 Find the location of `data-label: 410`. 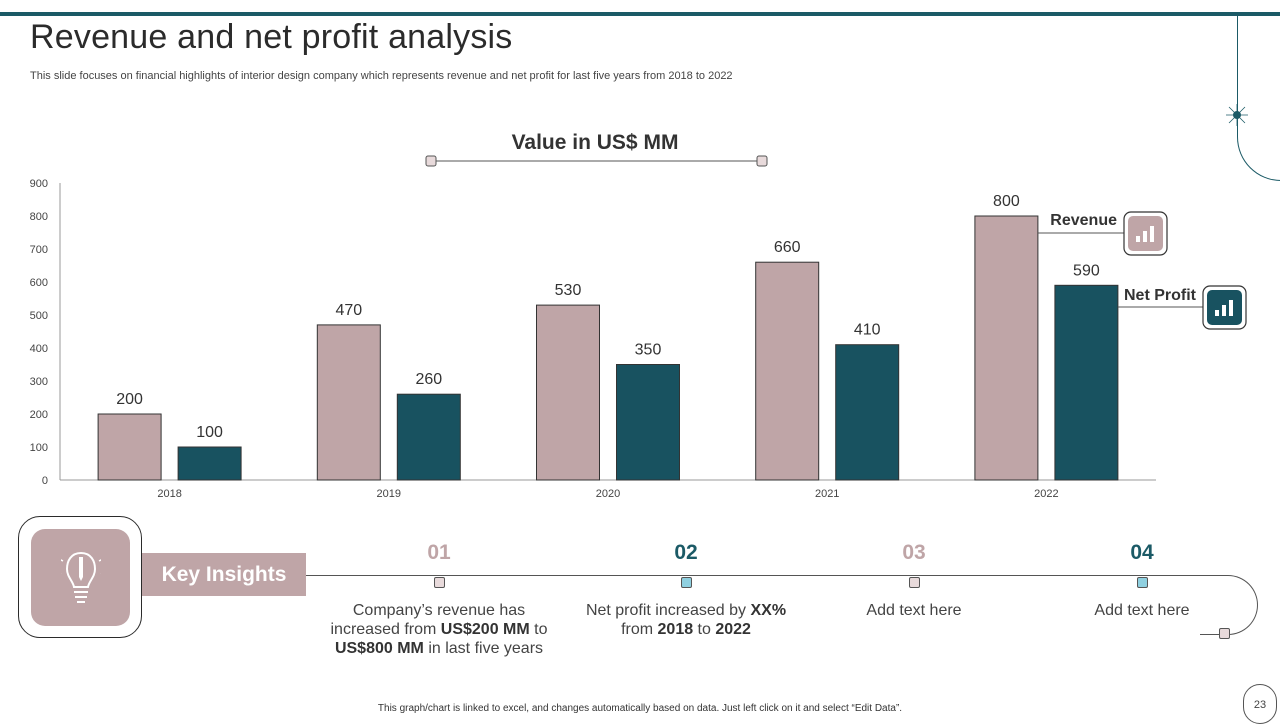

data-label: 410 is located at coordinates (867, 330).